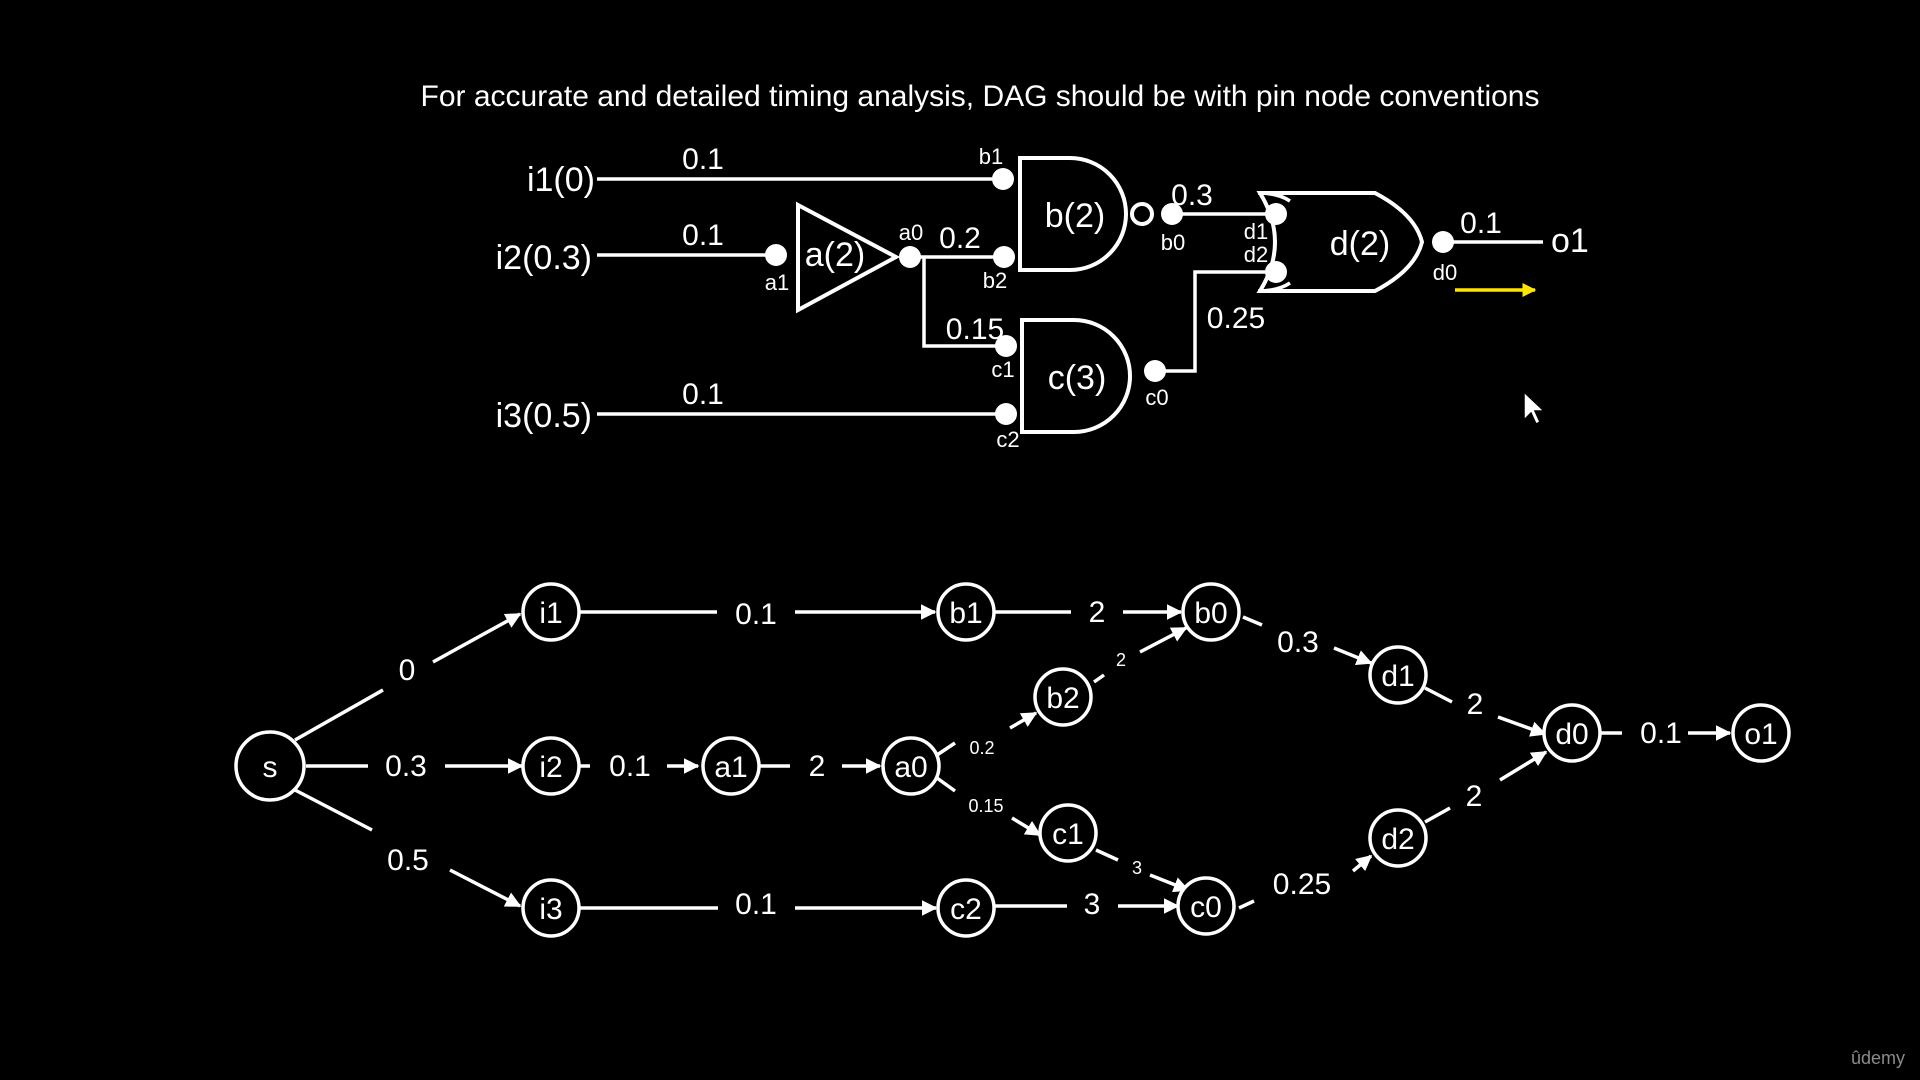  I want to click on svg-text: a0, so click(910, 767).